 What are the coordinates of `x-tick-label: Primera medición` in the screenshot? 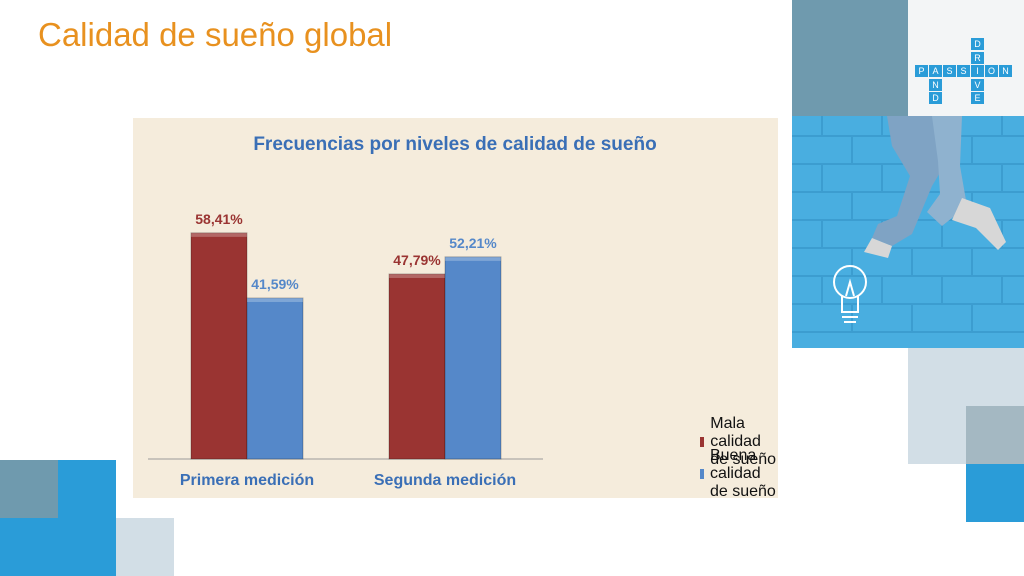 It's located at (247, 480).